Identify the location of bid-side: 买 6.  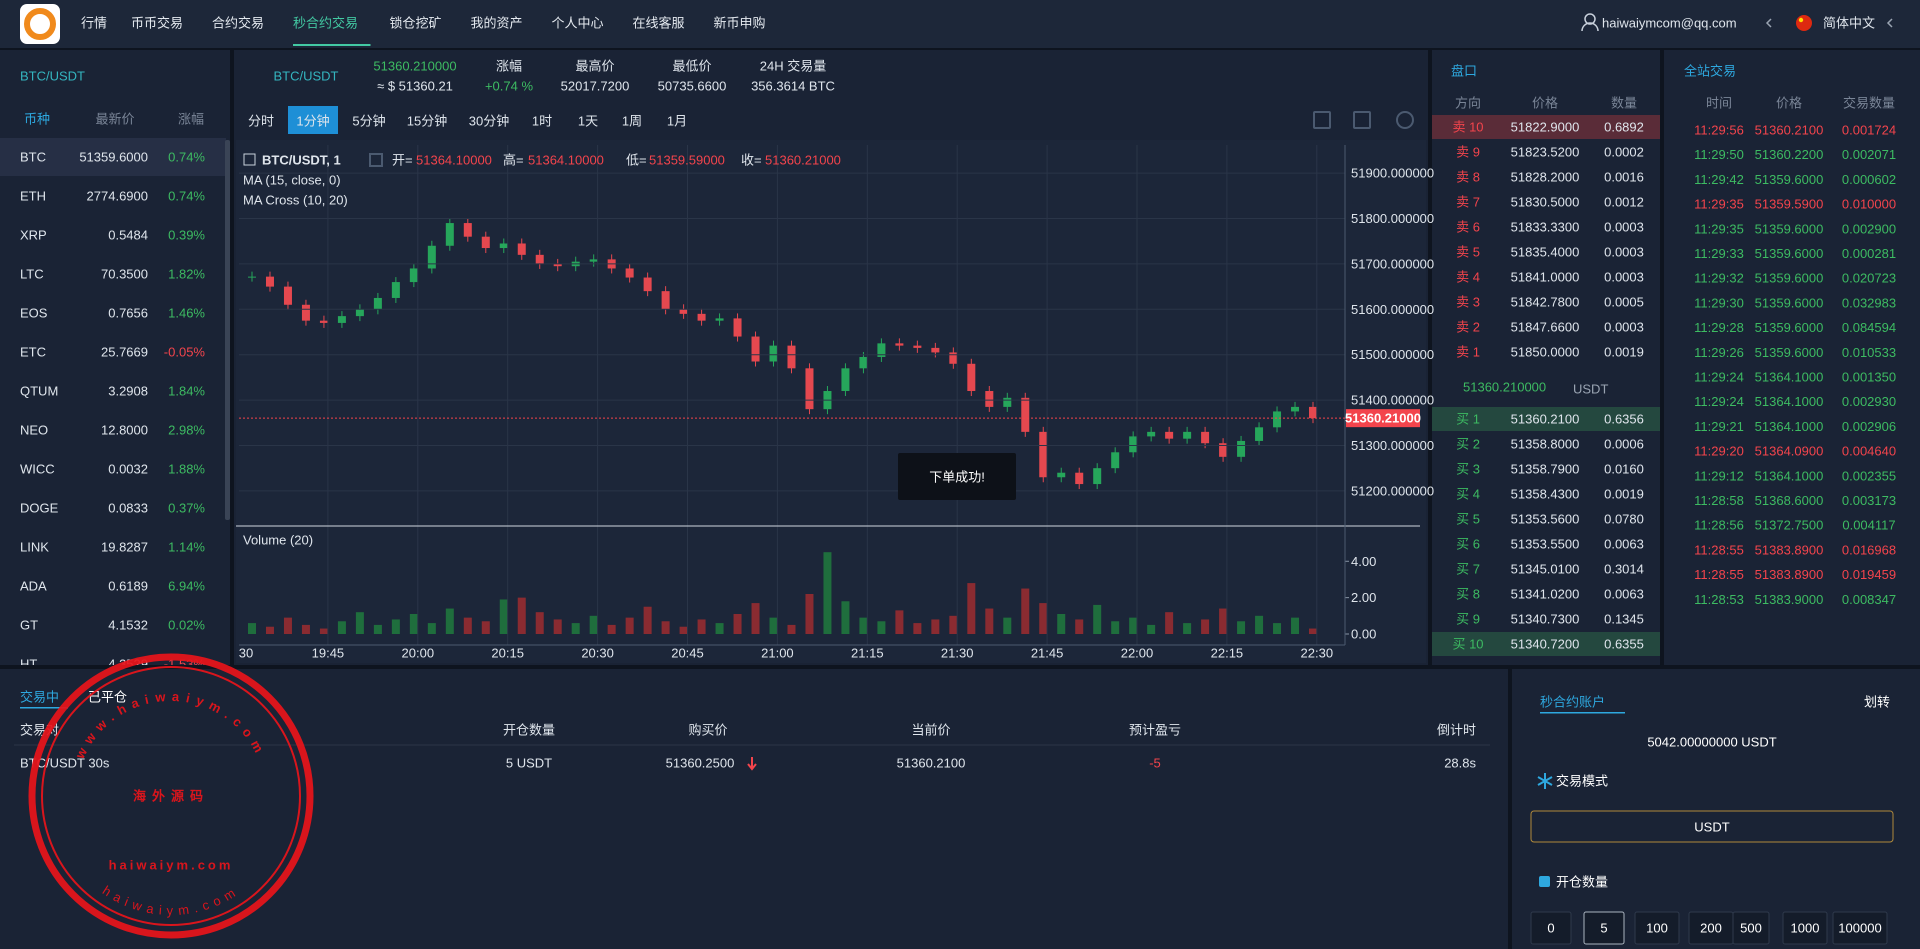
(1468, 544).